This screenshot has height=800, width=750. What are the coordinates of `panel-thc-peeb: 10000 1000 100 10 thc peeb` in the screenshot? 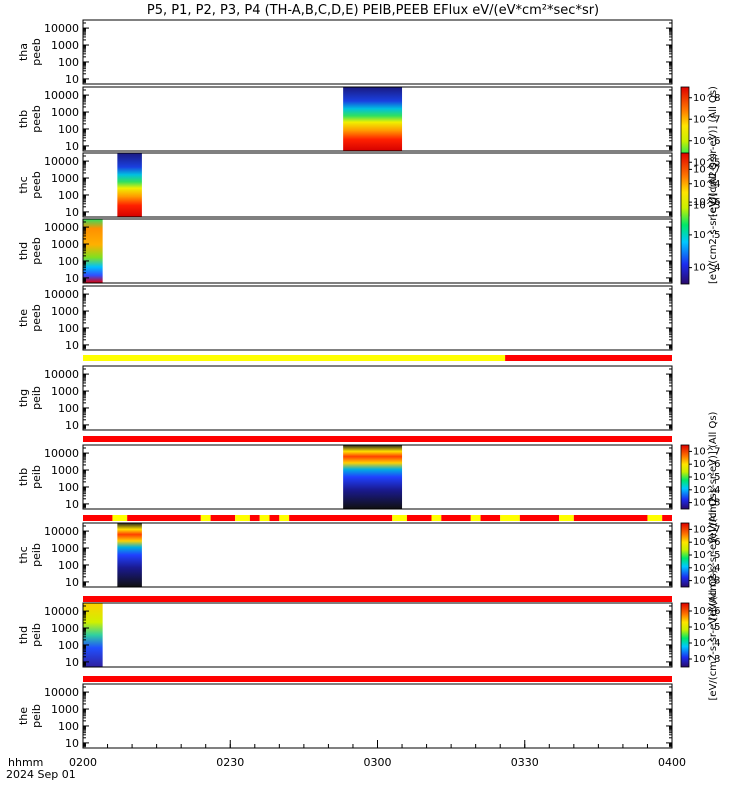 It's located at (345, 185).